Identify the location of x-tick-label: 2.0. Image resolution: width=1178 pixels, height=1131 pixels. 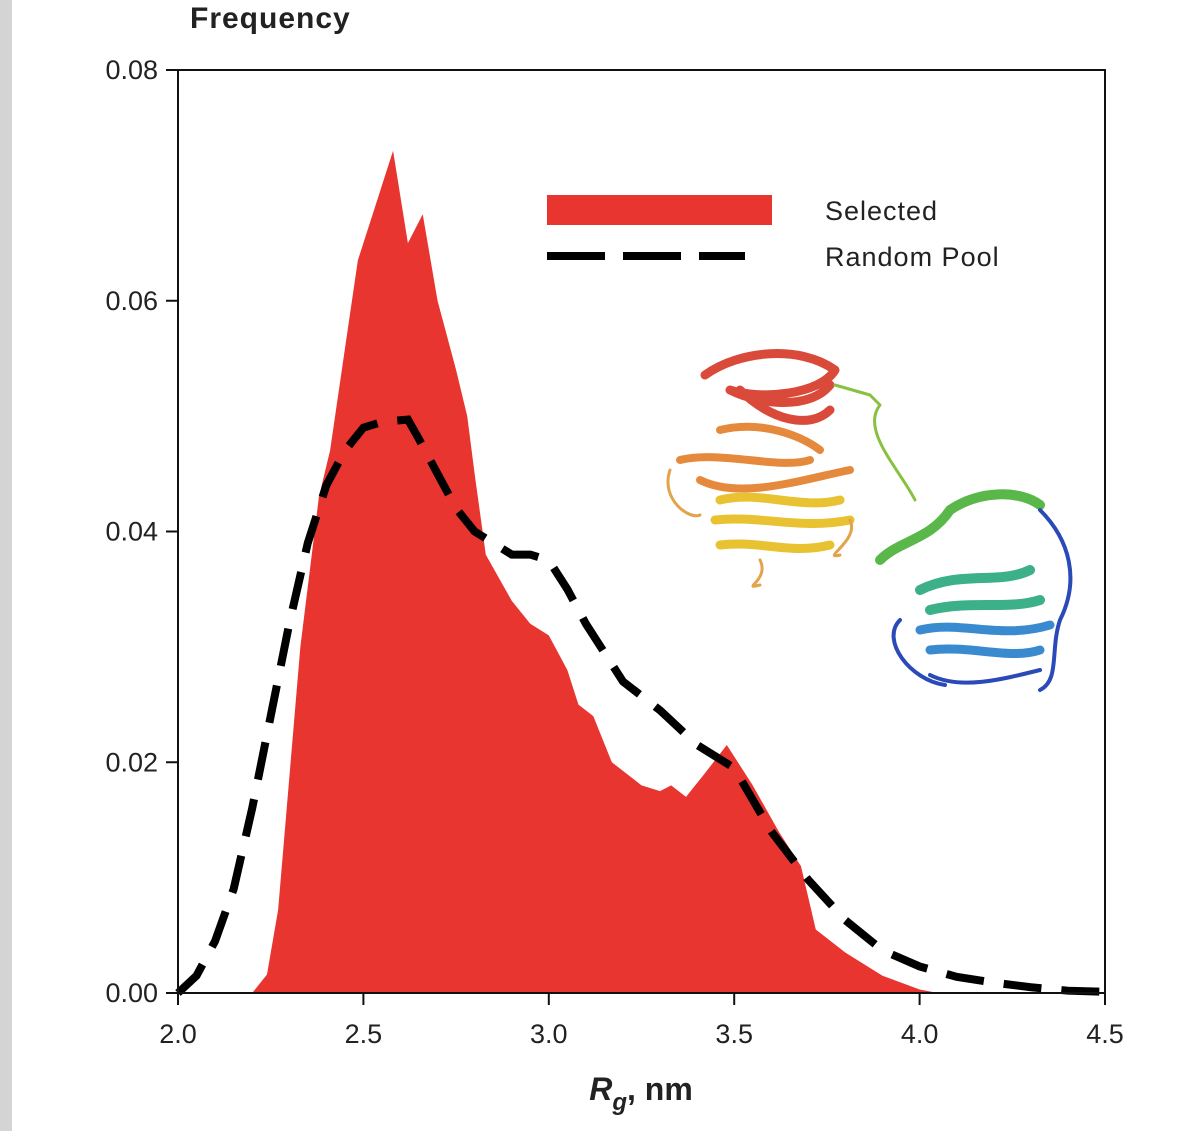
(178, 1034).